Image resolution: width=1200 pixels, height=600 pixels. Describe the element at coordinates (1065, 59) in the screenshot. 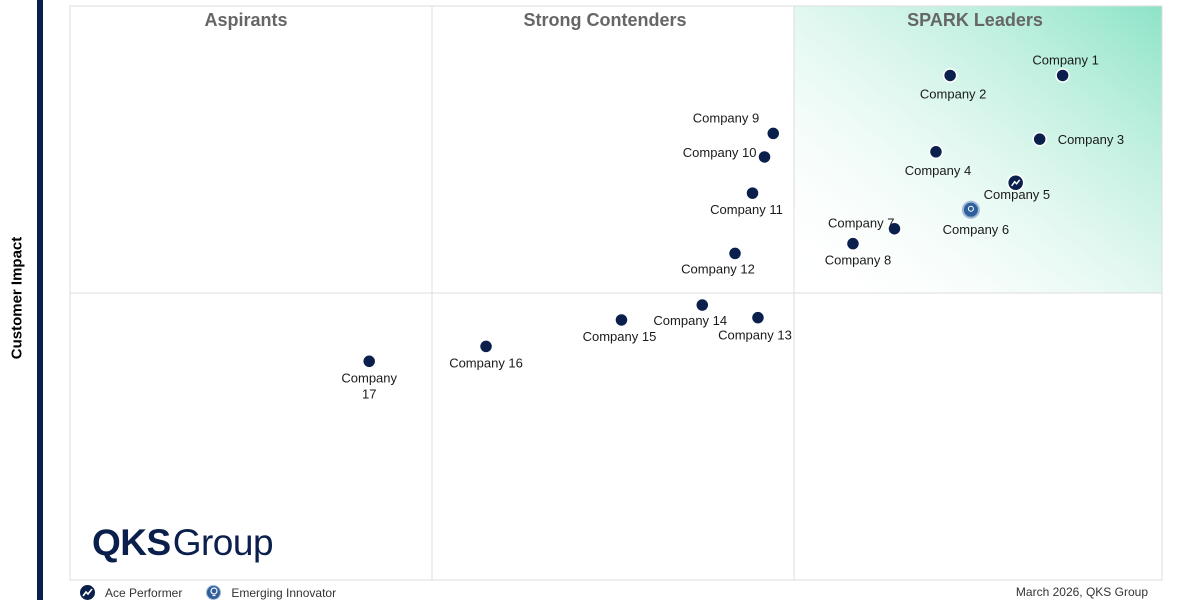

I see `point-label-company-1: Company 1` at that location.